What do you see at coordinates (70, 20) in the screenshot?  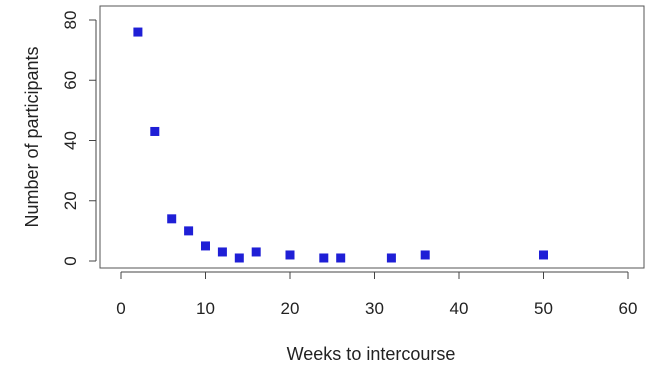 I see `y-tick-label: 80` at bounding box center [70, 20].